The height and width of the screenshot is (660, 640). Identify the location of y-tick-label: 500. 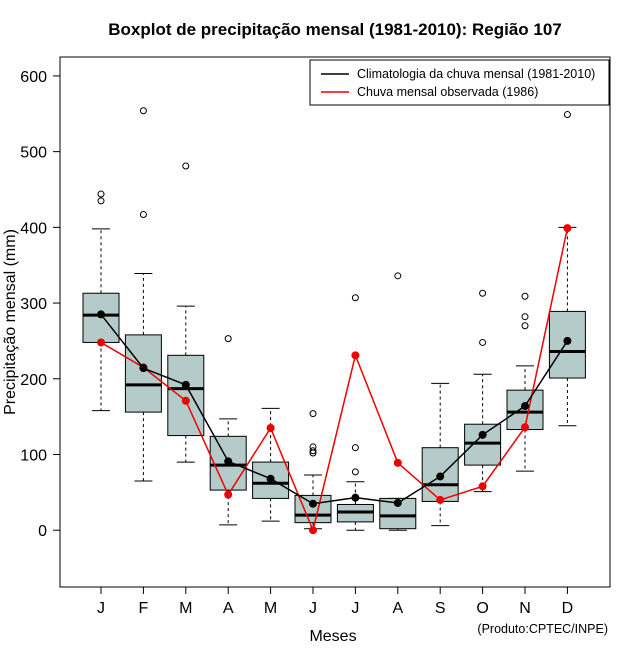
(33, 153).